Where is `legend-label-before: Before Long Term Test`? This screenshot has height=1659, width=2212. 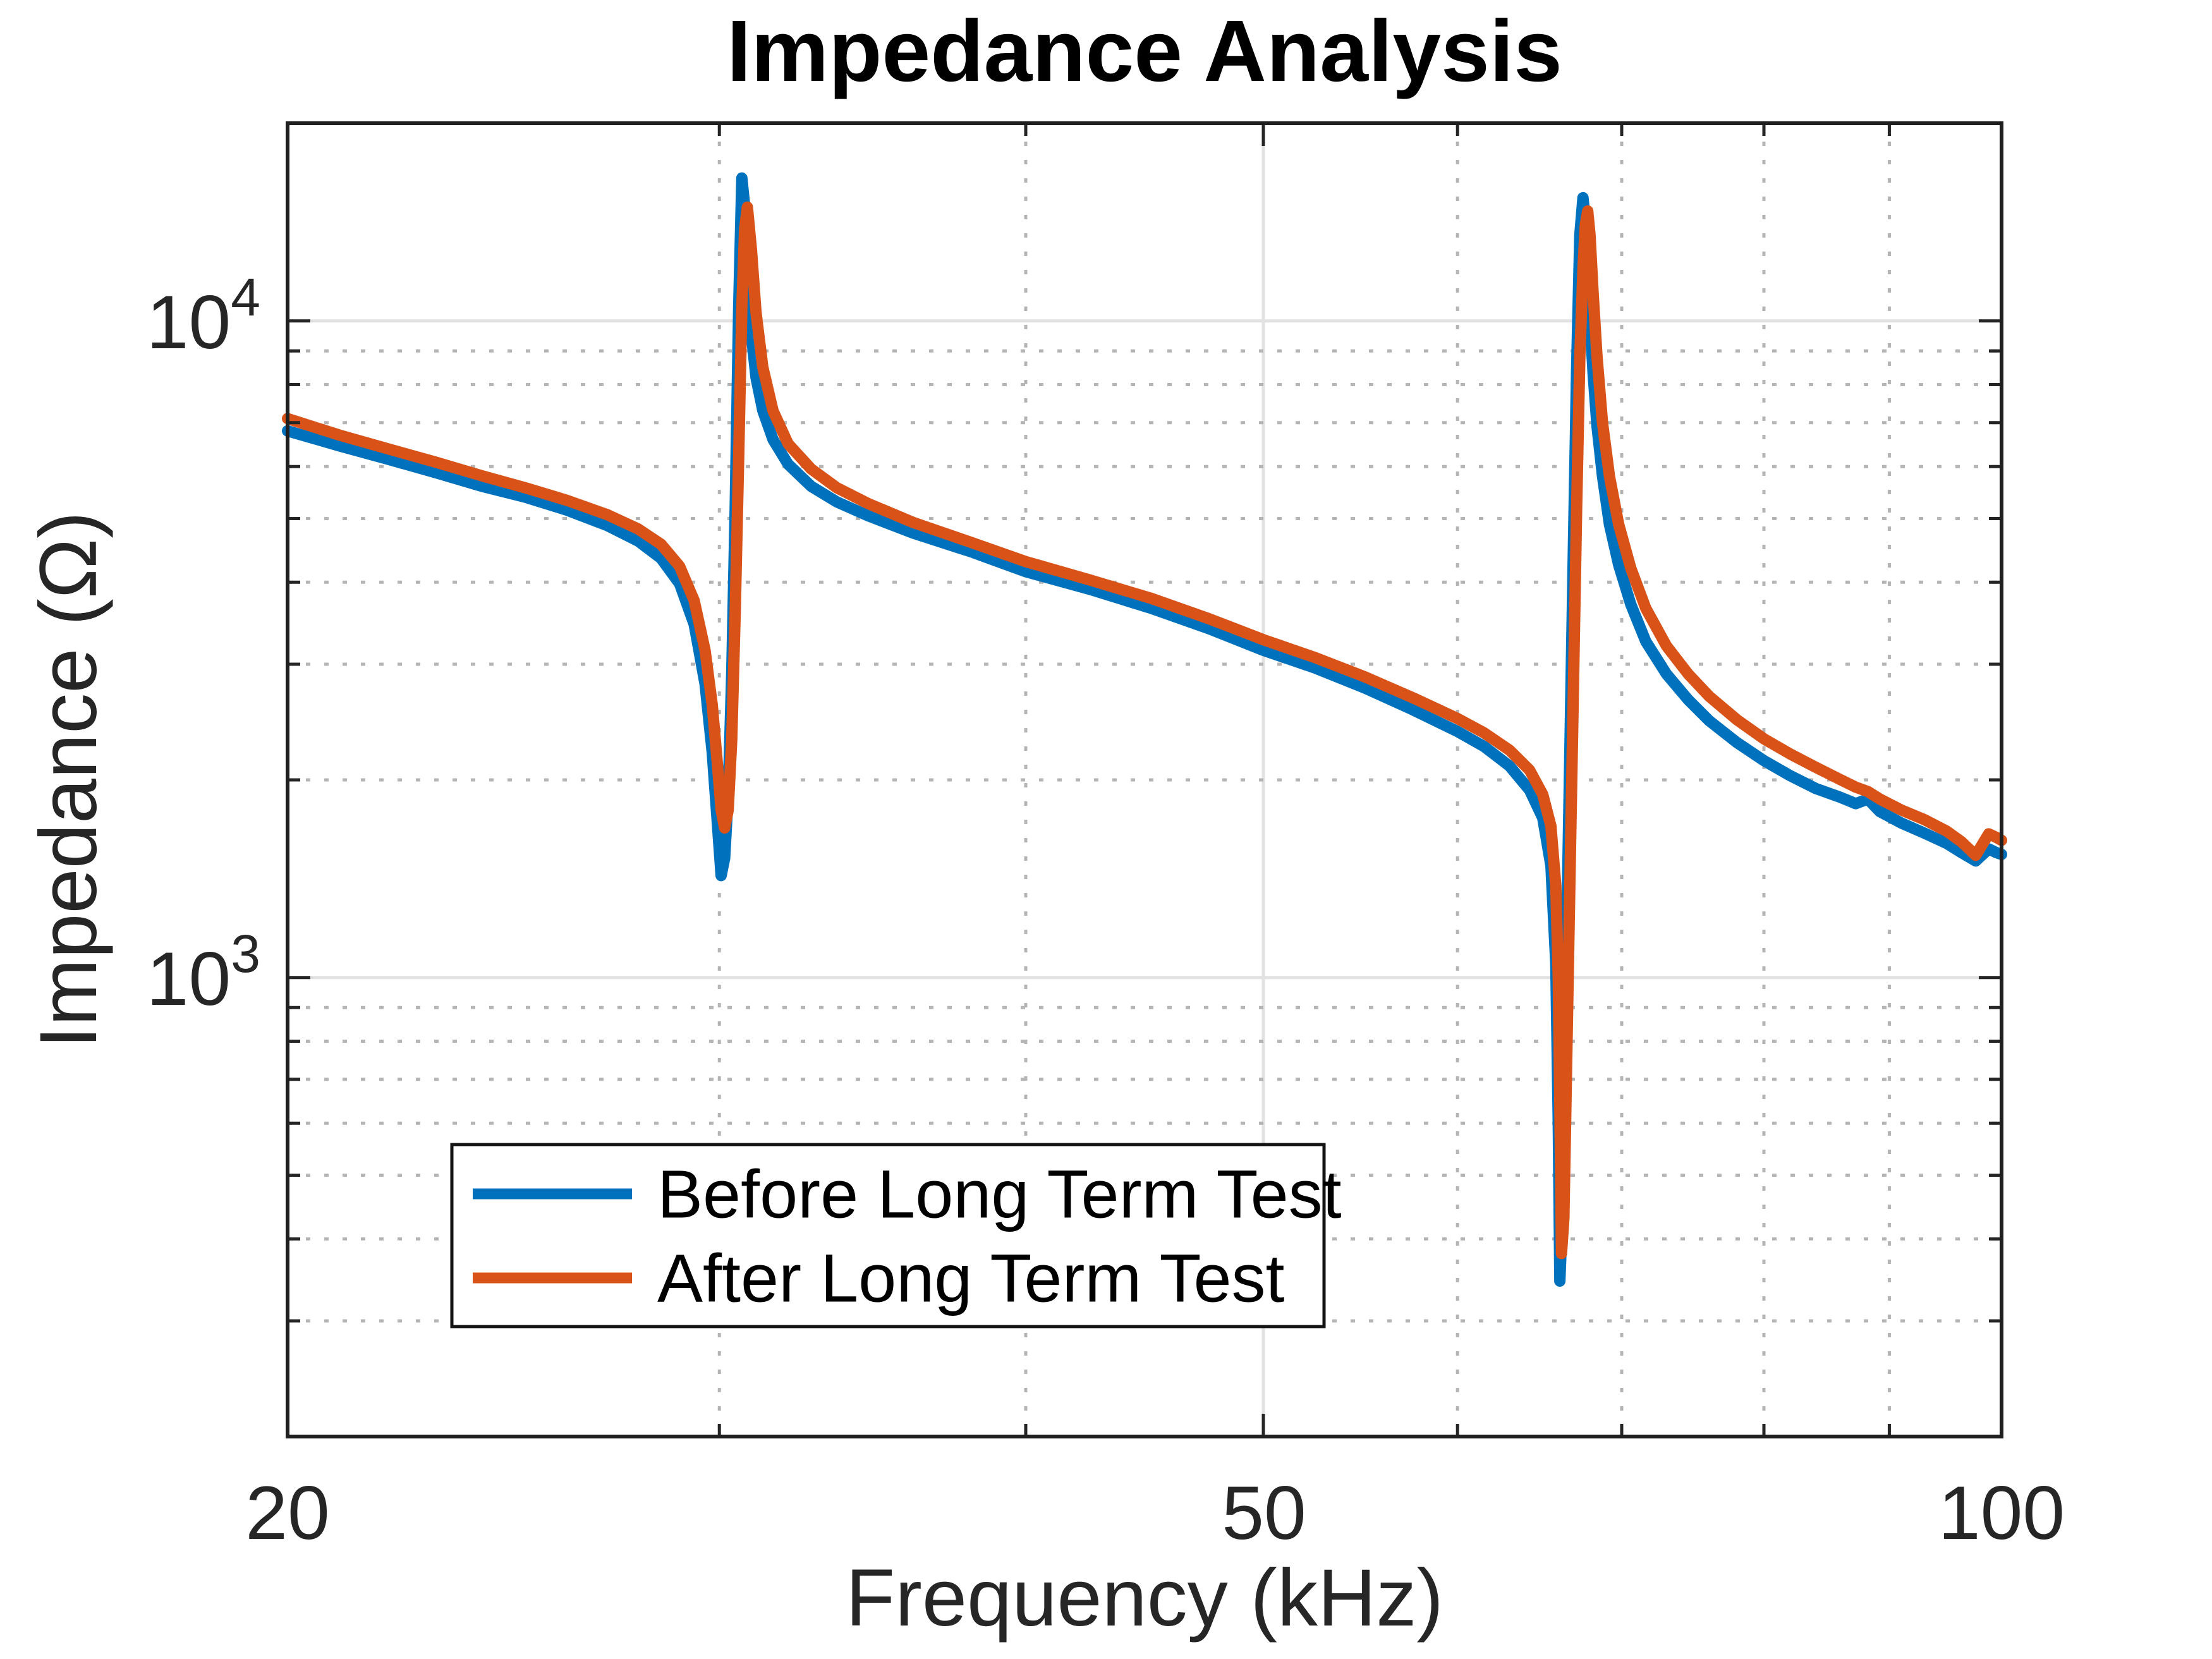
legend-label-before: Before Long Term Test is located at coordinates (999, 1194).